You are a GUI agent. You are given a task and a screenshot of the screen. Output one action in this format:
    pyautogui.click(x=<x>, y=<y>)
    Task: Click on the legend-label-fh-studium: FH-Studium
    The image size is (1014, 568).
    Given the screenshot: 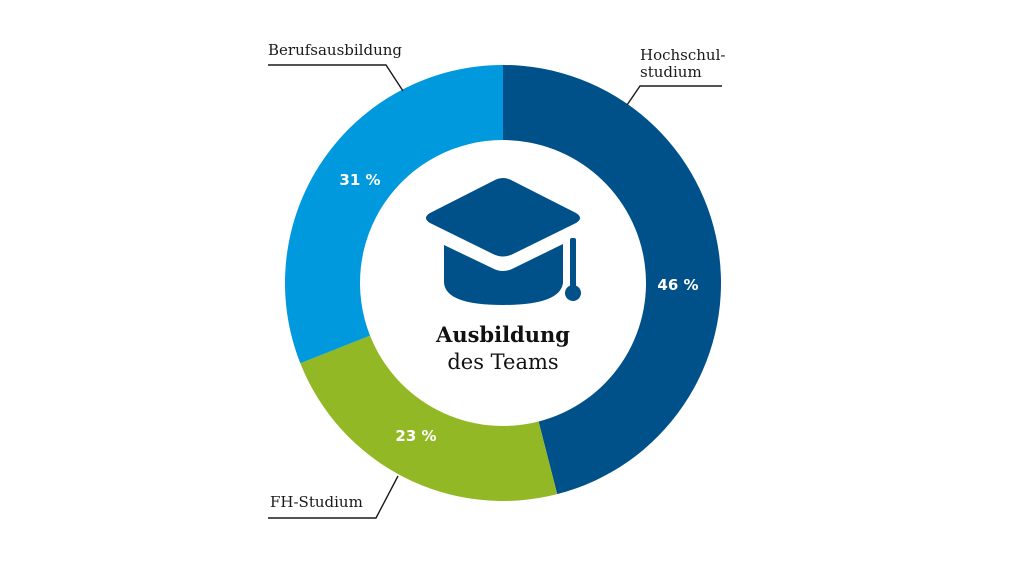 What is the action you would take?
    pyautogui.click(x=316, y=502)
    